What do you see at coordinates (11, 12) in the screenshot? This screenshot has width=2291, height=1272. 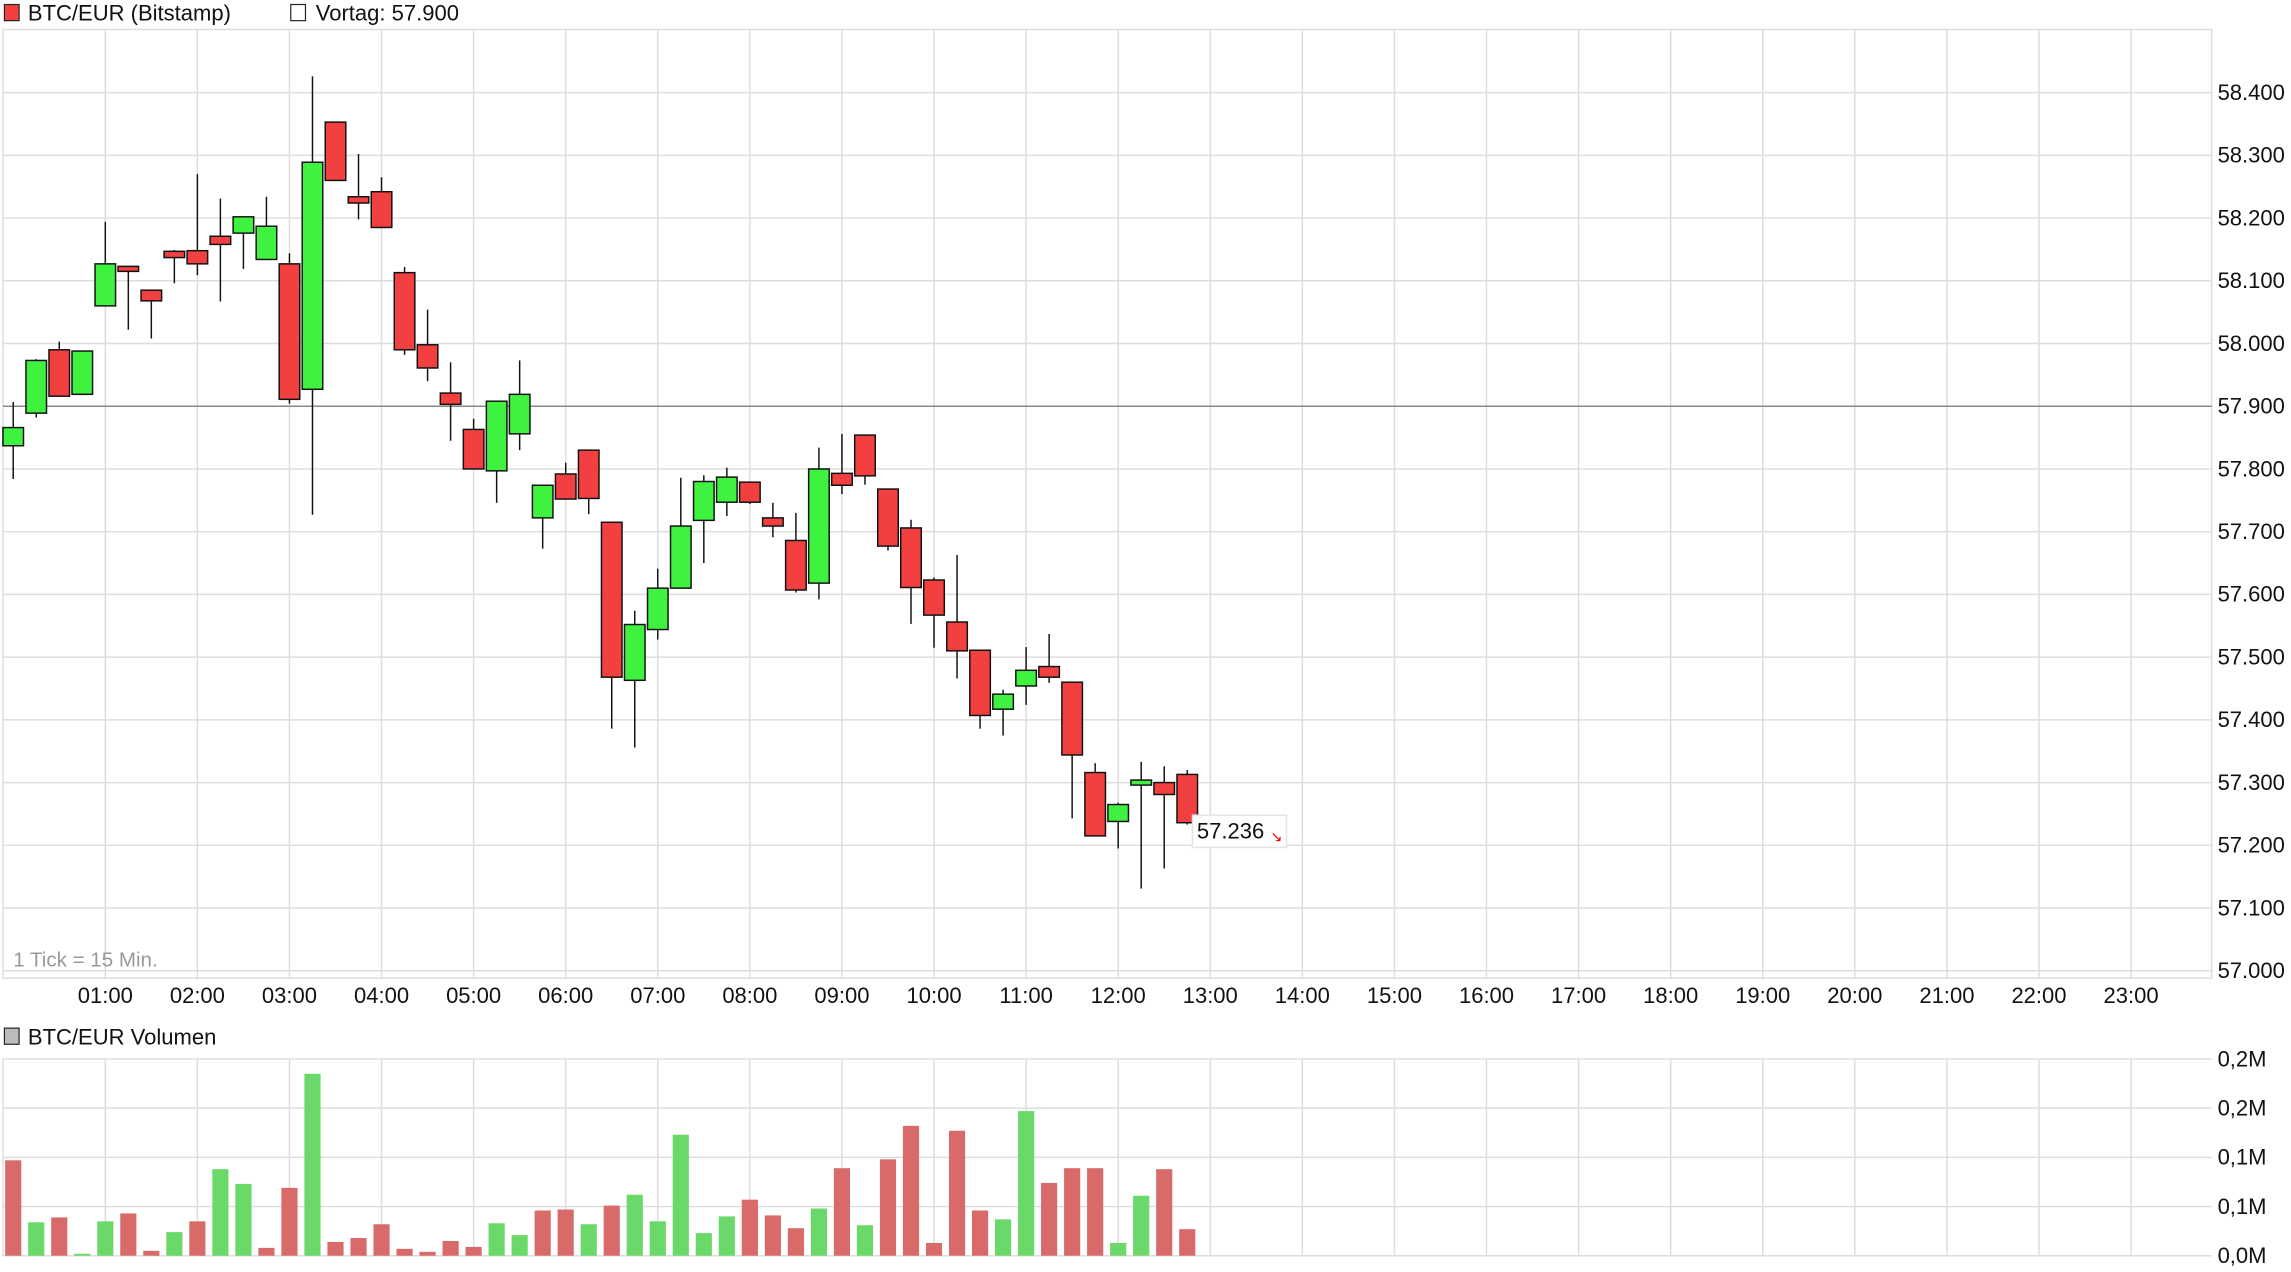 I see `series-legend-swatch` at bounding box center [11, 12].